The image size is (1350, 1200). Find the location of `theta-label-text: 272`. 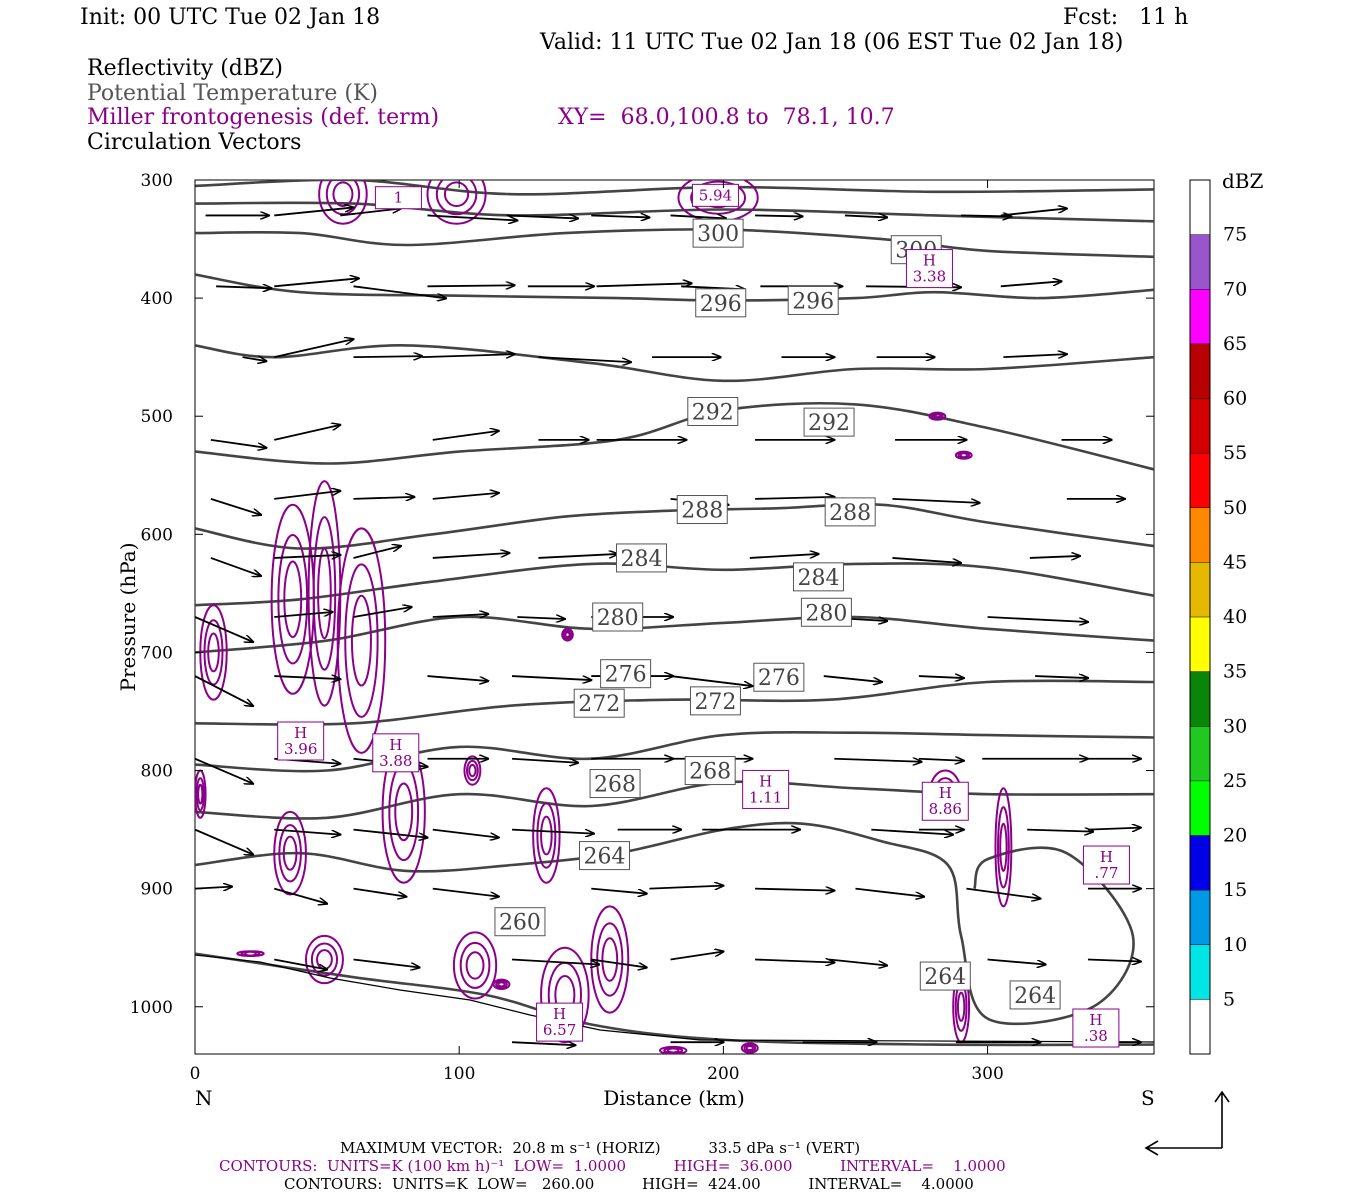

theta-label-text: 272 is located at coordinates (715, 702).